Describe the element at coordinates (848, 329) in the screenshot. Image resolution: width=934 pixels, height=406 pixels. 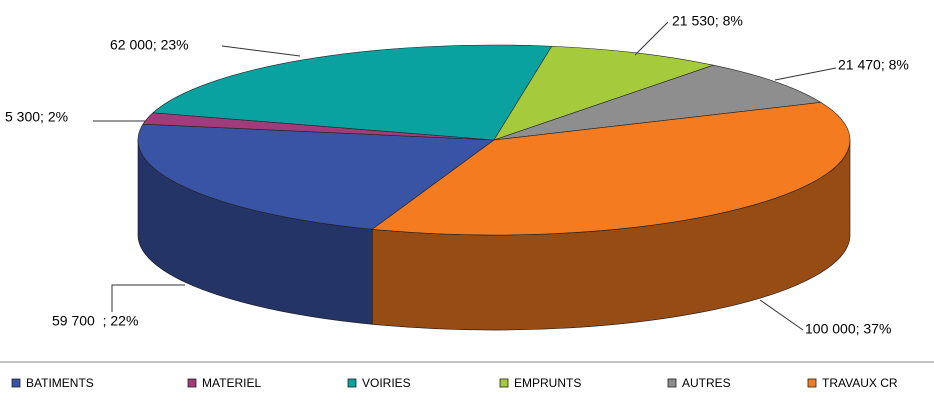
I see `data-label: 100 000; 37%` at that location.